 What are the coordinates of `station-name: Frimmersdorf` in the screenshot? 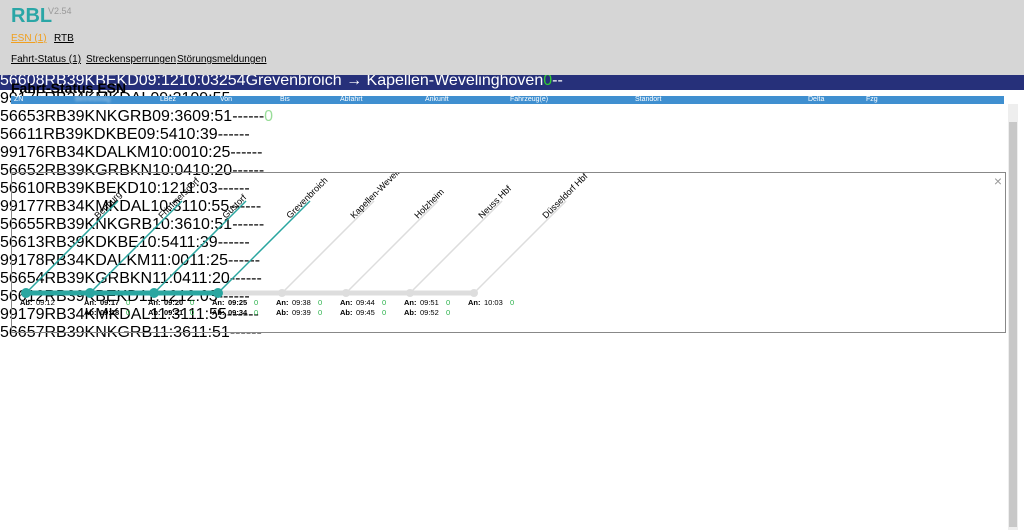 It's located at (178, 197).